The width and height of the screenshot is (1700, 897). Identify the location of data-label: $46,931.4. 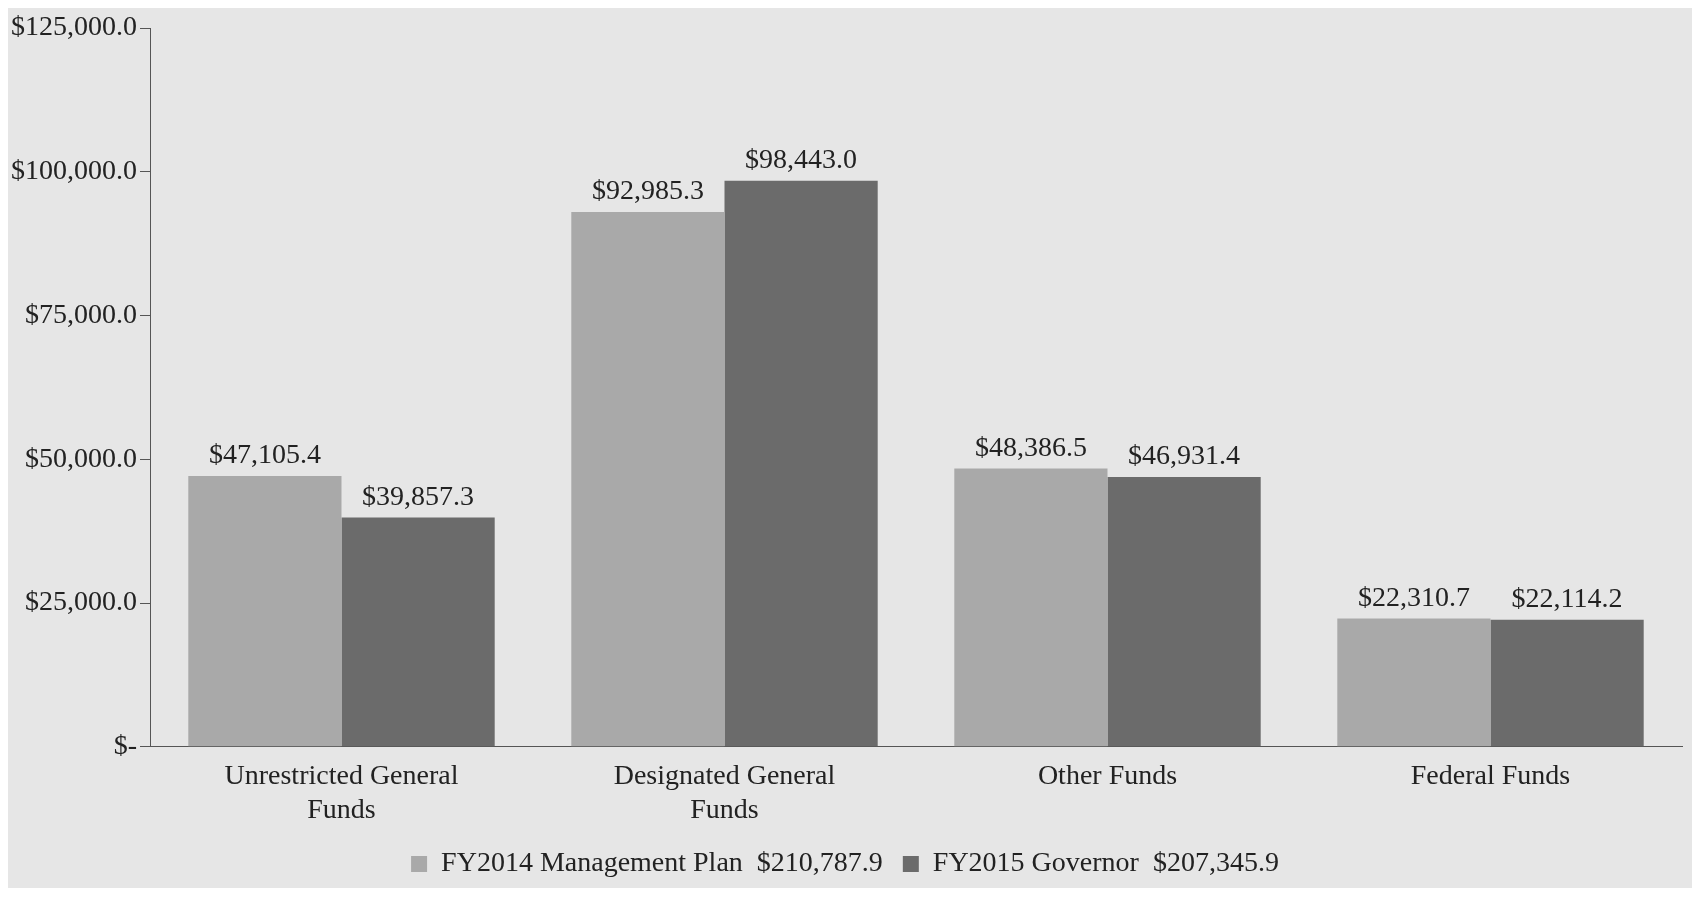
(1184, 455).